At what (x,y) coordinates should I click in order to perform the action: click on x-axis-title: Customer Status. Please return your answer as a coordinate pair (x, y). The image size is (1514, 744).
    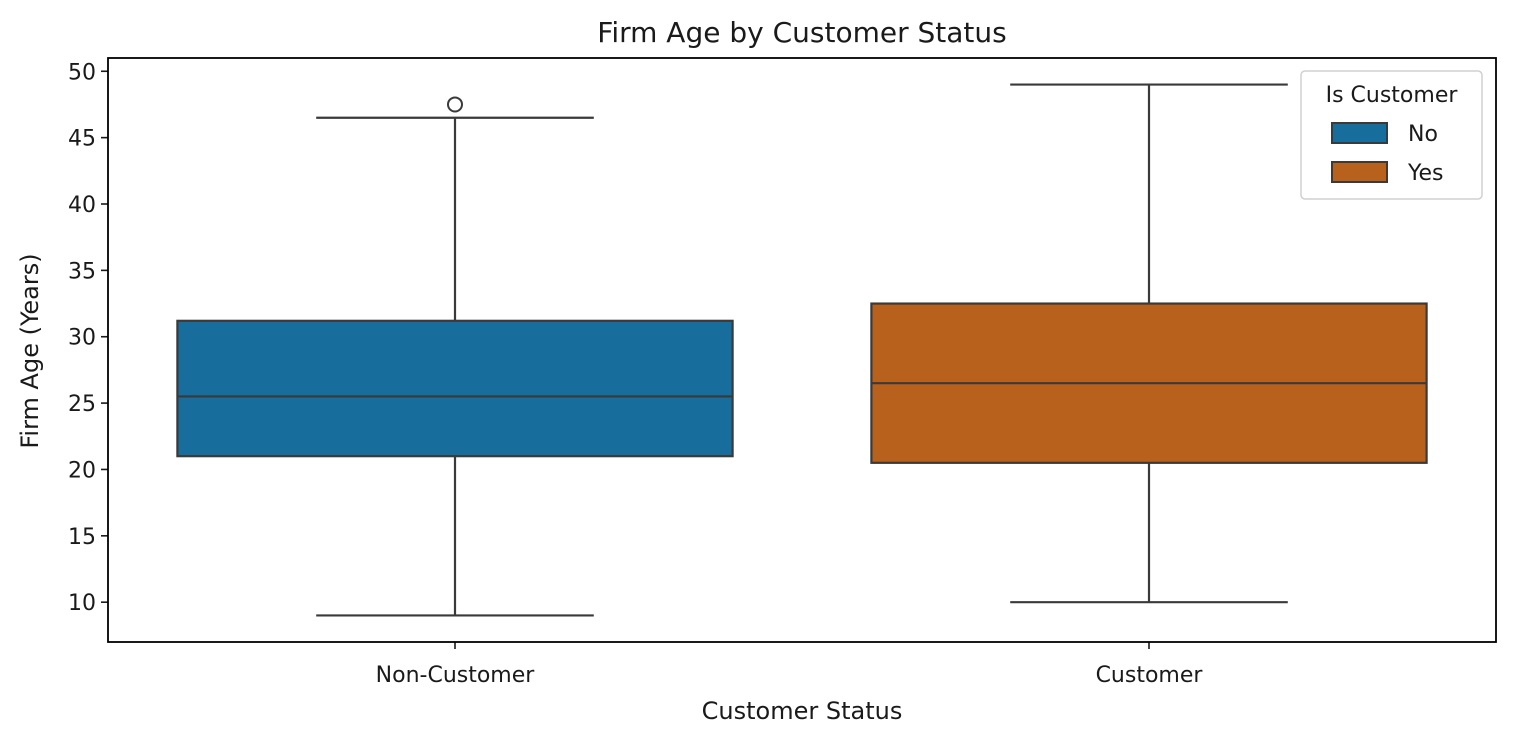
    Looking at the image, I should click on (802, 711).